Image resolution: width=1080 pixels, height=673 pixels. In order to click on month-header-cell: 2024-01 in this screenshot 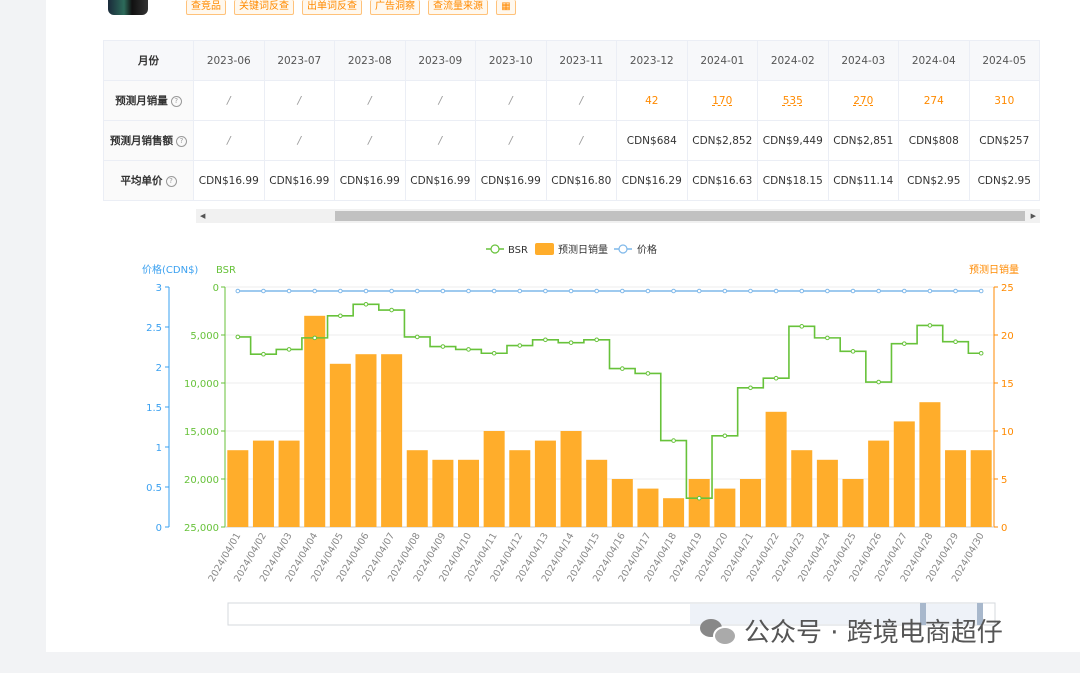, I will do `click(722, 60)`.